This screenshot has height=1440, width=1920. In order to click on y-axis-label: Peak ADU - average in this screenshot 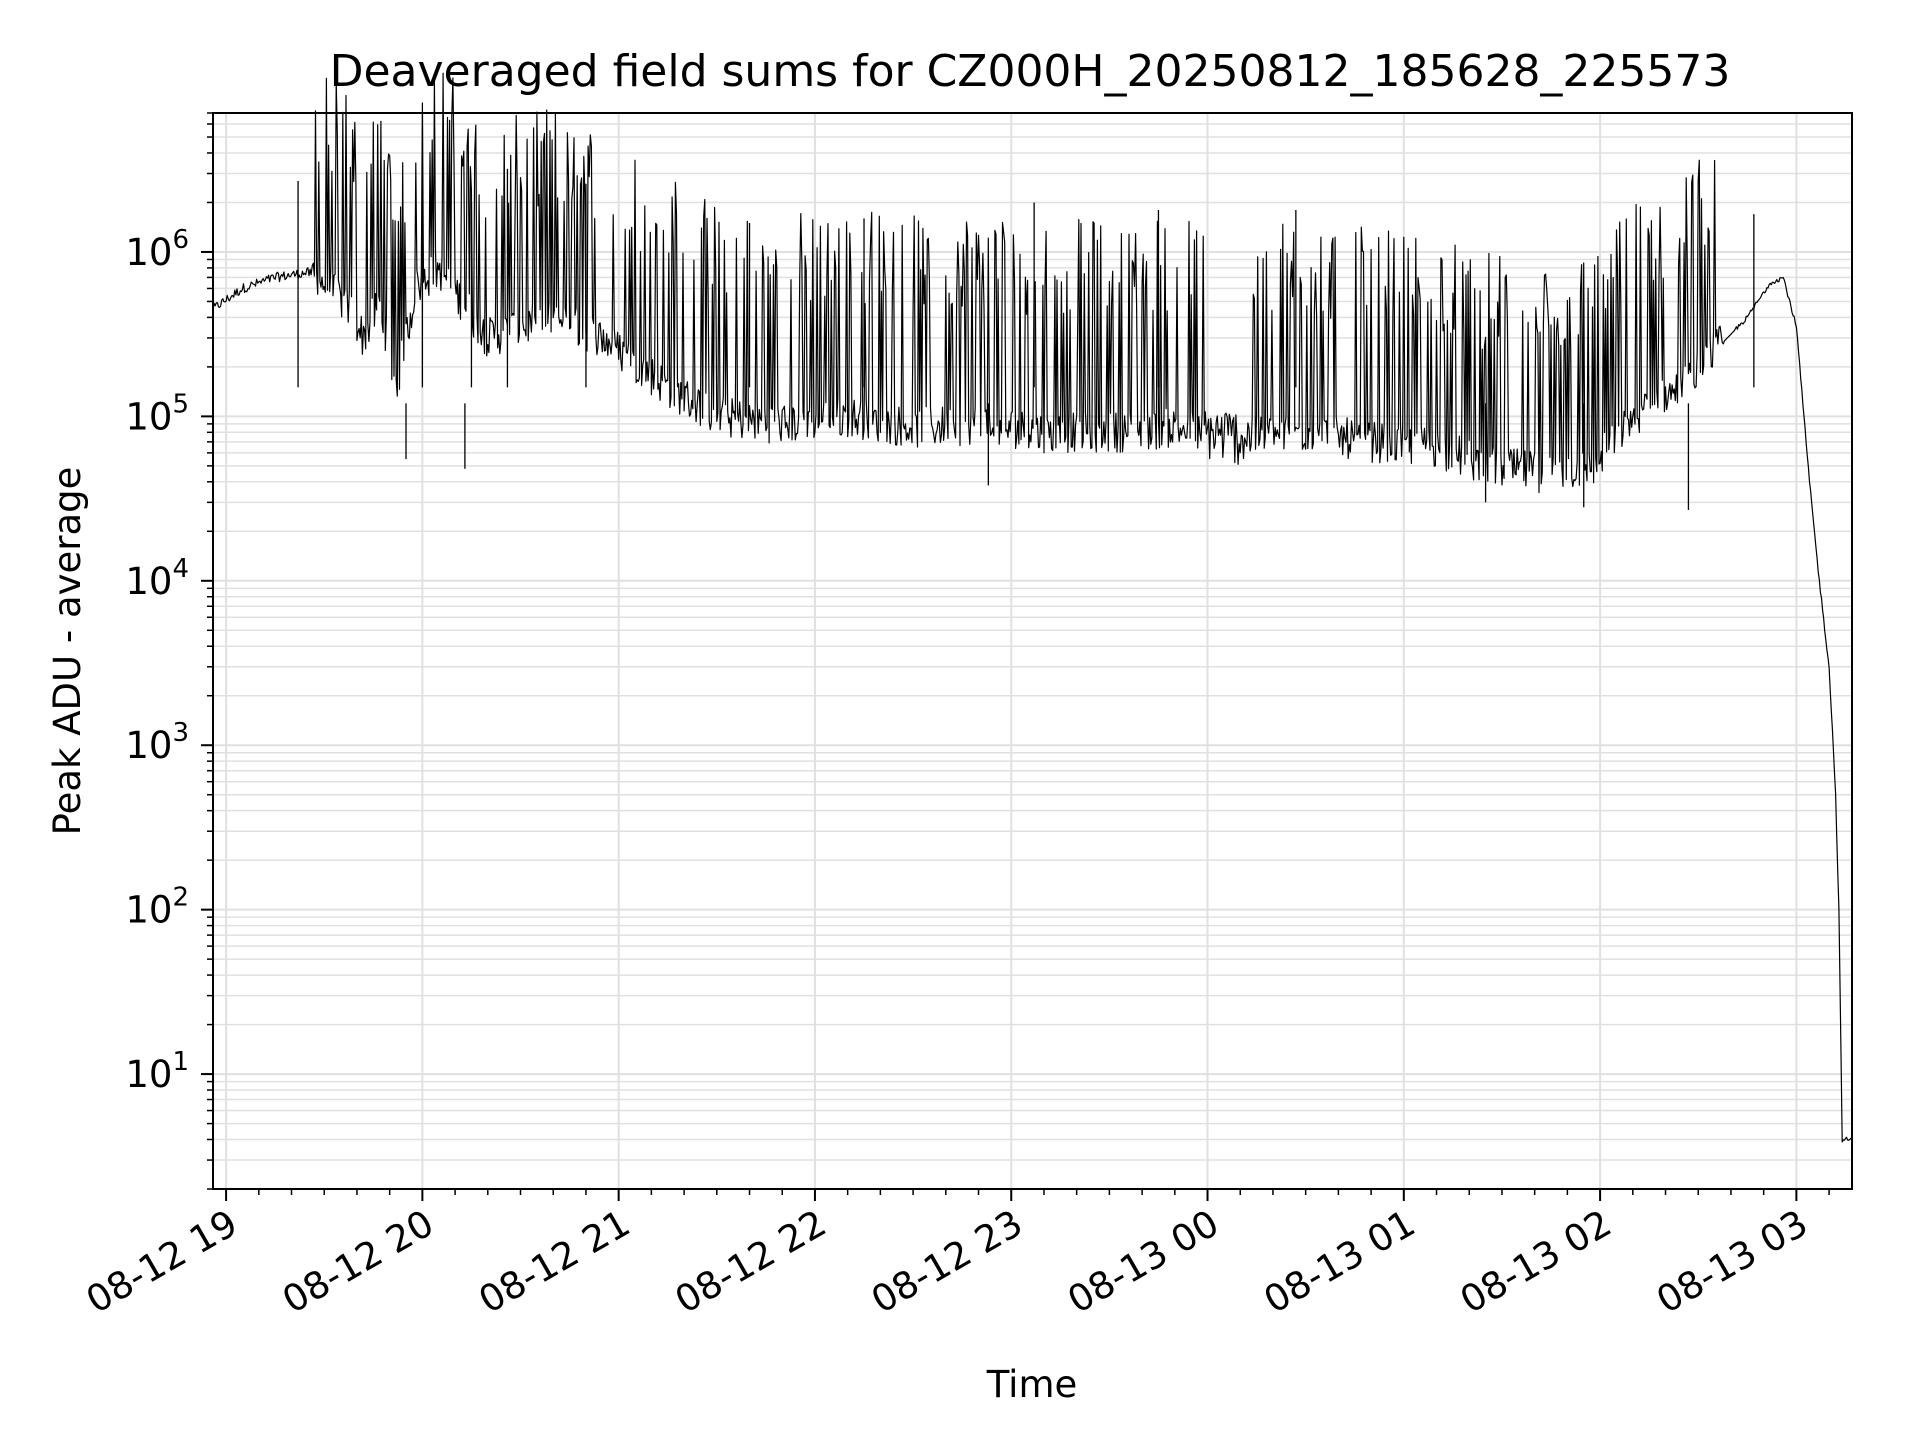, I will do `click(67, 651)`.